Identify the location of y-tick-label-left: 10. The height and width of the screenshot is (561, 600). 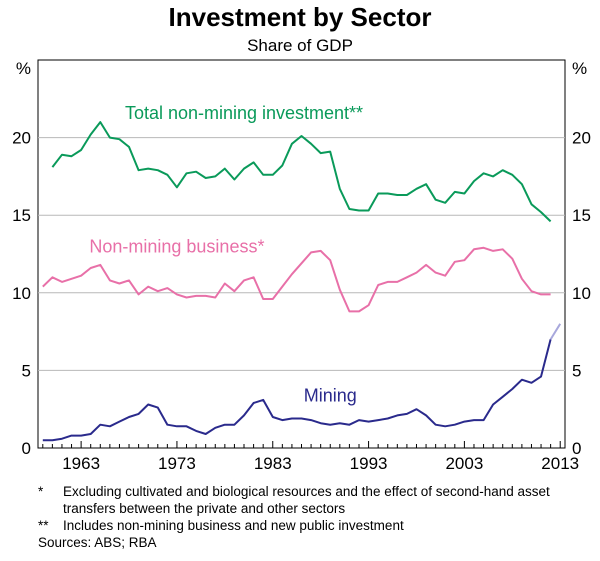
(21, 293).